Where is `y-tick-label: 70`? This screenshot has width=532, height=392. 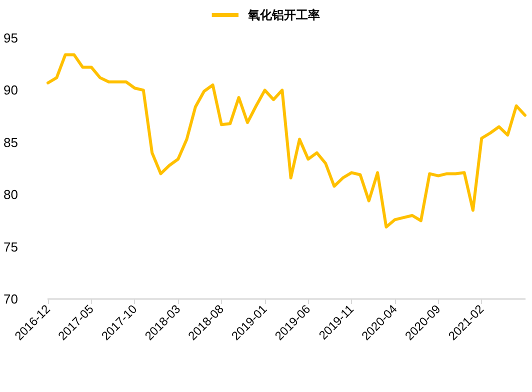 y-tick-label: 70 is located at coordinates (11, 299).